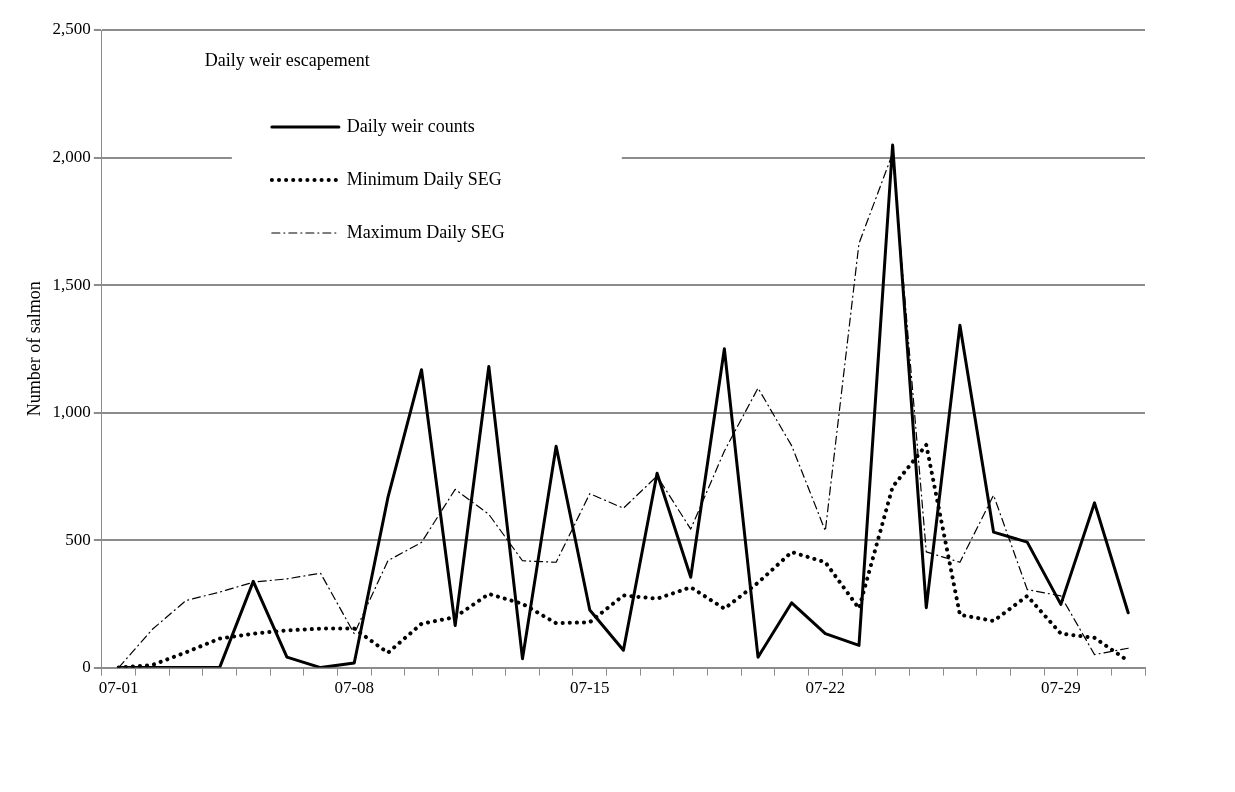  What do you see at coordinates (33, 349) in the screenshot?
I see `y-axis-title: Number of salmon` at bounding box center [33, 349].